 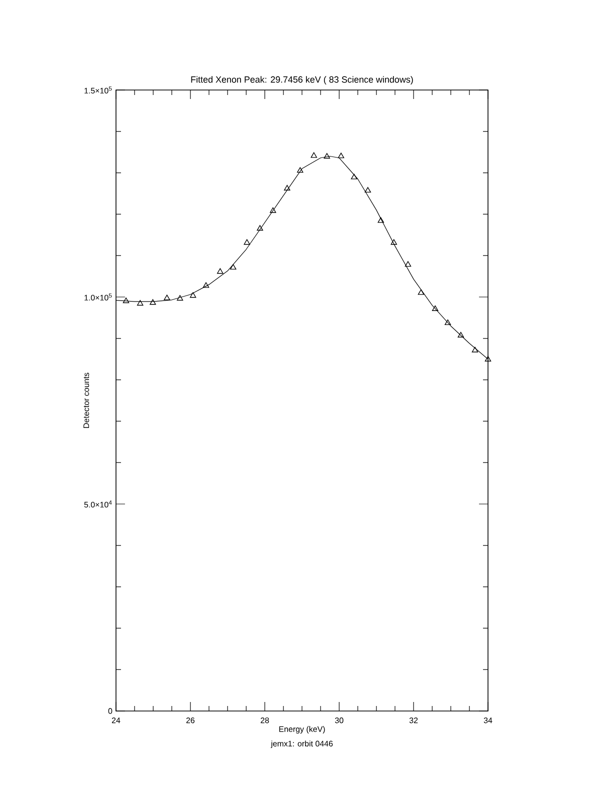 What do you see at coordinates (98, 90) in the screenshot?
I see `y-tick-label: 1.5×10$^{5}$` at bounding box center [98, 90].